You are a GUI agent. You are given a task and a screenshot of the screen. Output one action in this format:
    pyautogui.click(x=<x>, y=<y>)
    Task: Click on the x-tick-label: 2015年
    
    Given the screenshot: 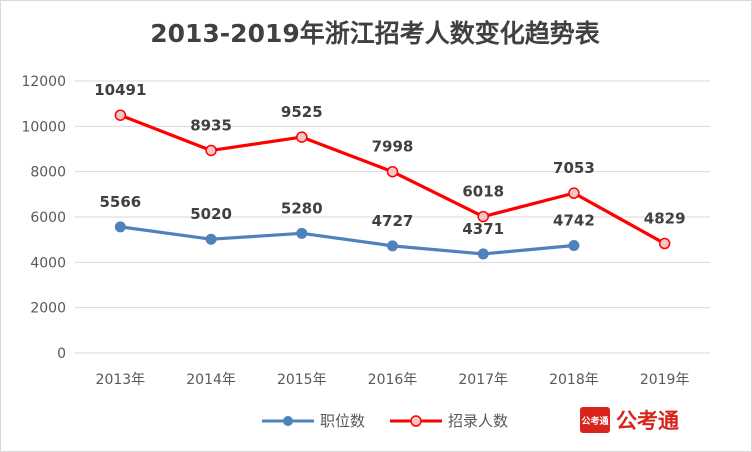 What is the action you would take?
    pyautogui.click(x=302, y=380)
    